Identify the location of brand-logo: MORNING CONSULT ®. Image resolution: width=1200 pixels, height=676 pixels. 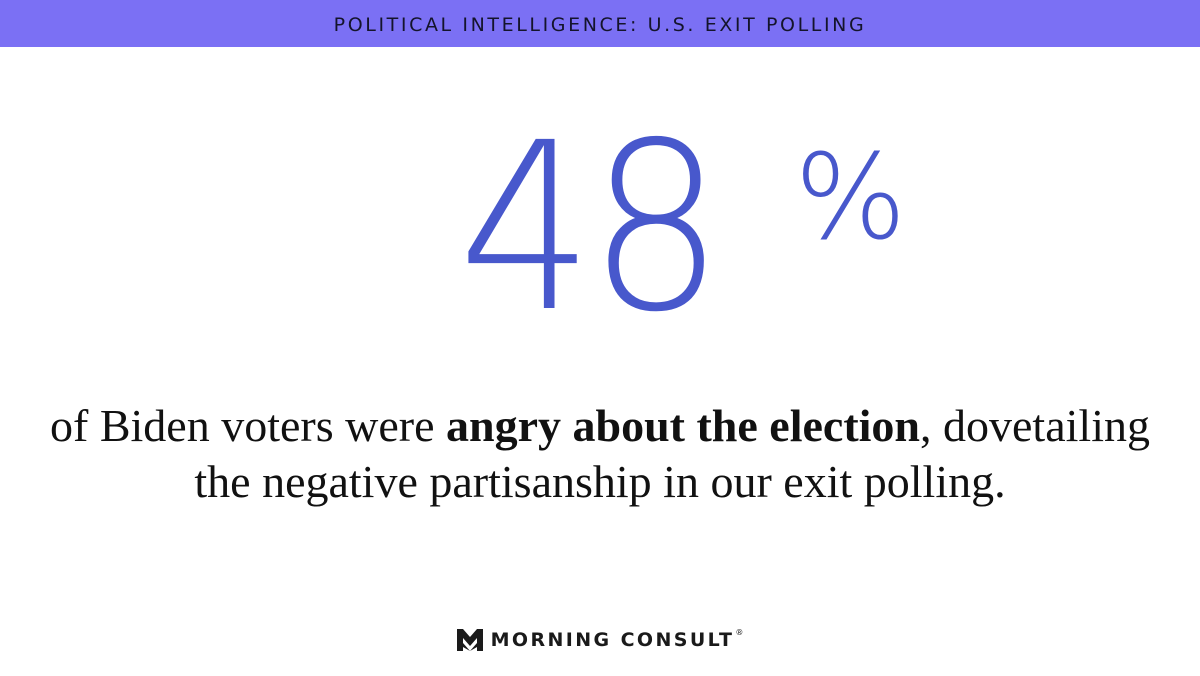
(600, 640).